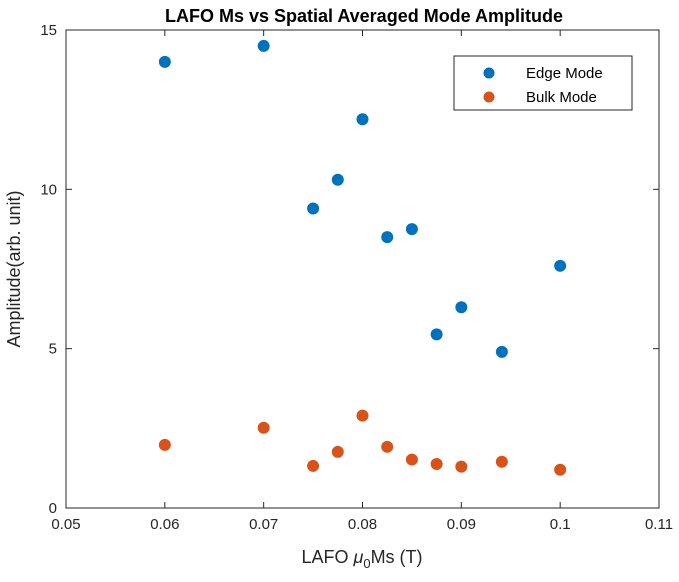  What do you see at coordinates (564, 73) in the screenshot?
I see `legend-label-edge-mode: Edge Mode` at bounding box center [564, 73].